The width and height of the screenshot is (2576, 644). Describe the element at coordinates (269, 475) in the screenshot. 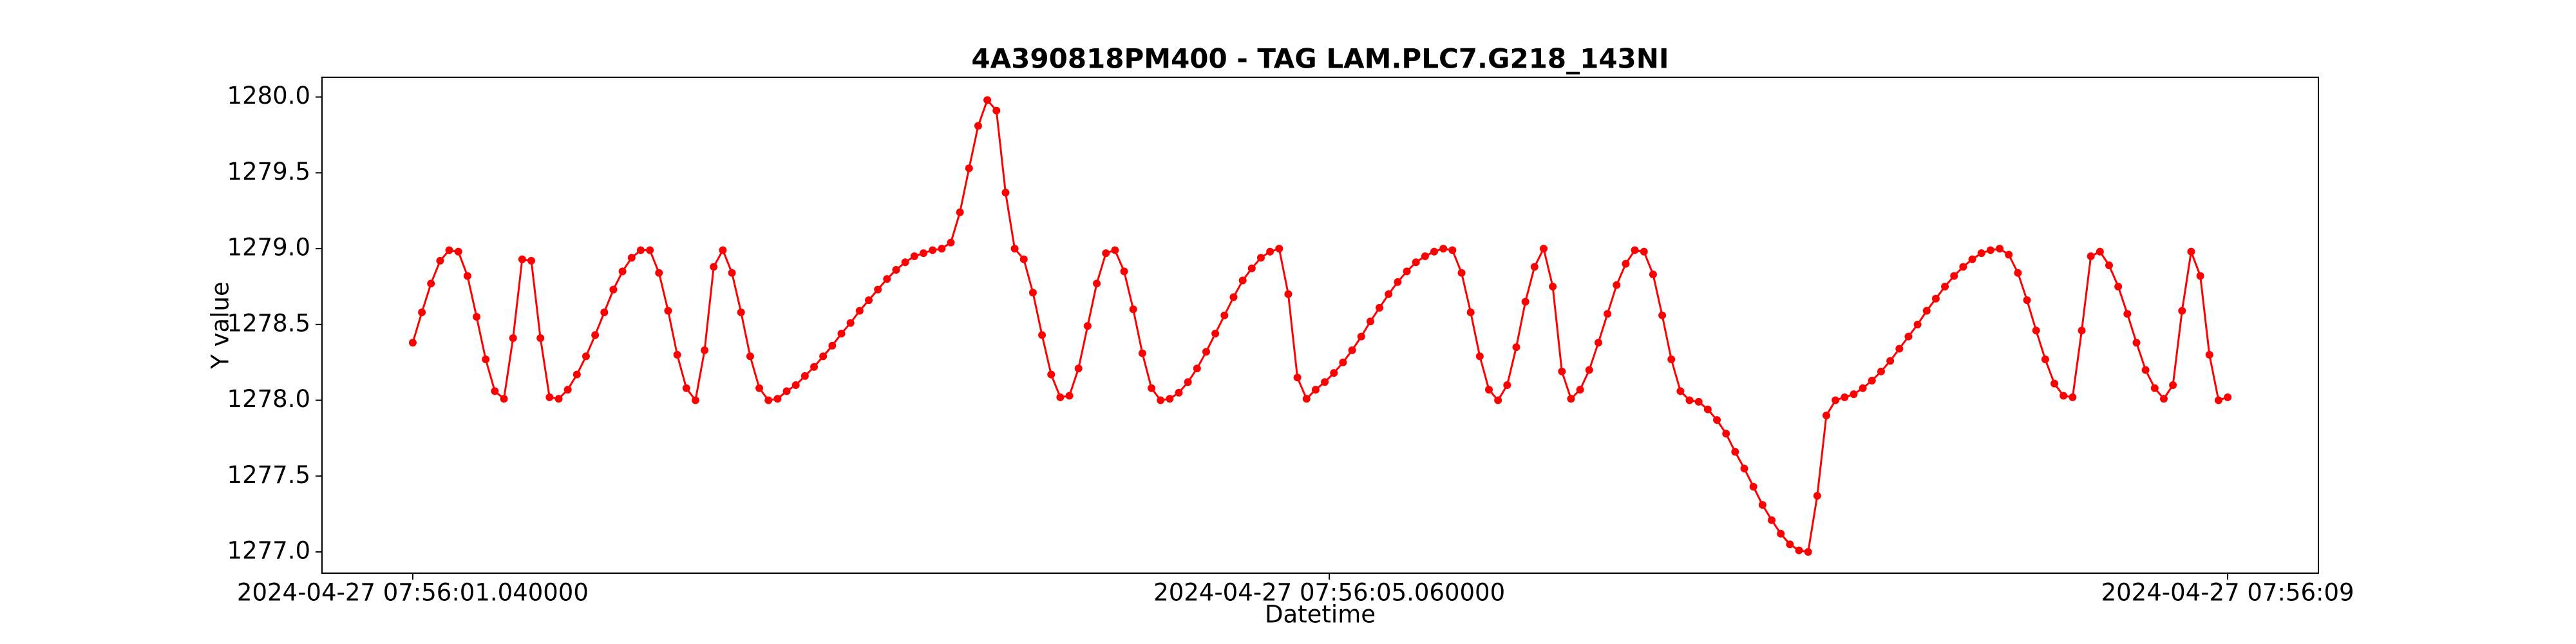

I see `y-tick-label: 1277.5` at that location.